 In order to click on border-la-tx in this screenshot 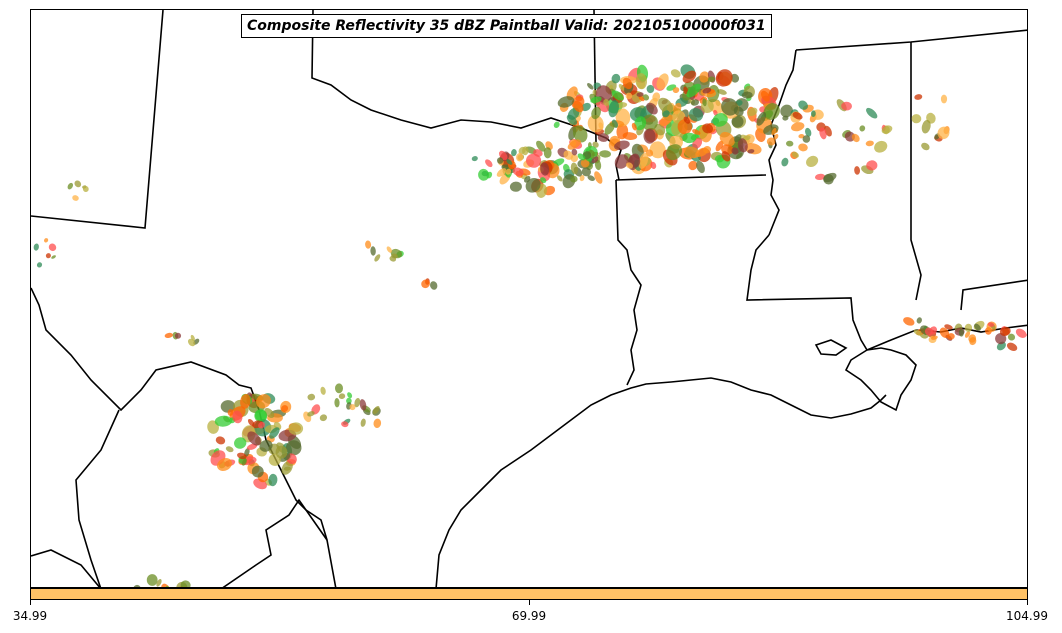, I will do `click(628, 282)`.